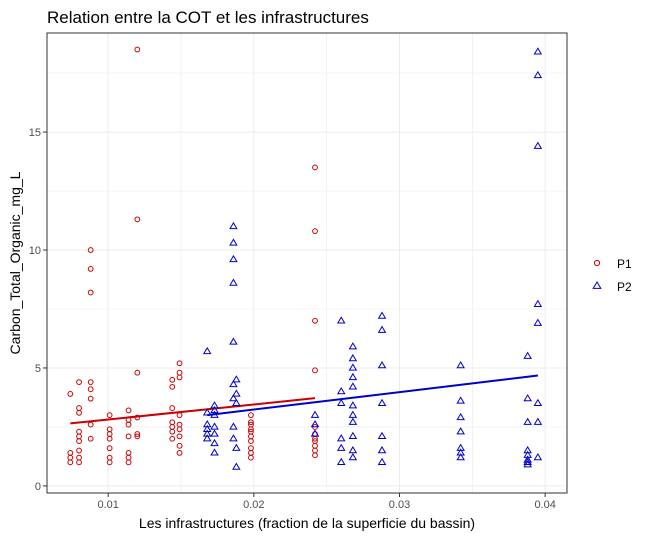 The image size is (648, 537). Describe the element at coordinates (35, 251) in the screenshot. I see `y-tick-label: 10` at that location.